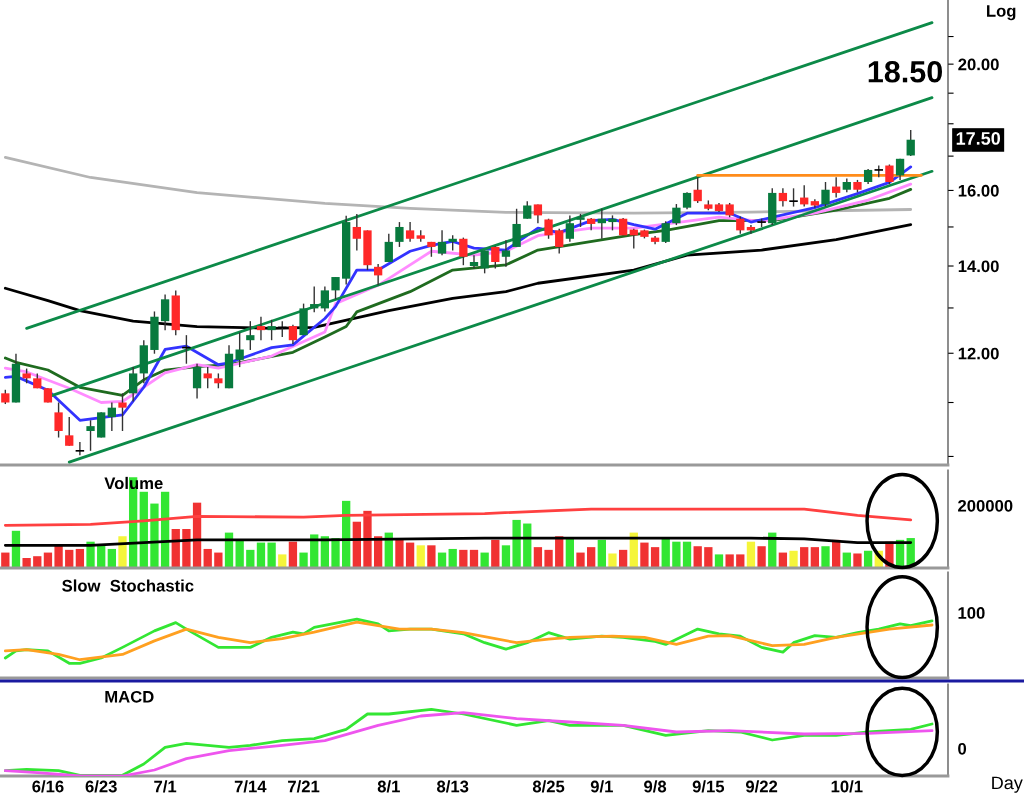 This screenshot has height=796, width=1024. What do you see at coordinates (761, 786) in the screenshot?
I see `x-tick-label: 9/22` at bounding box center [761, 786].